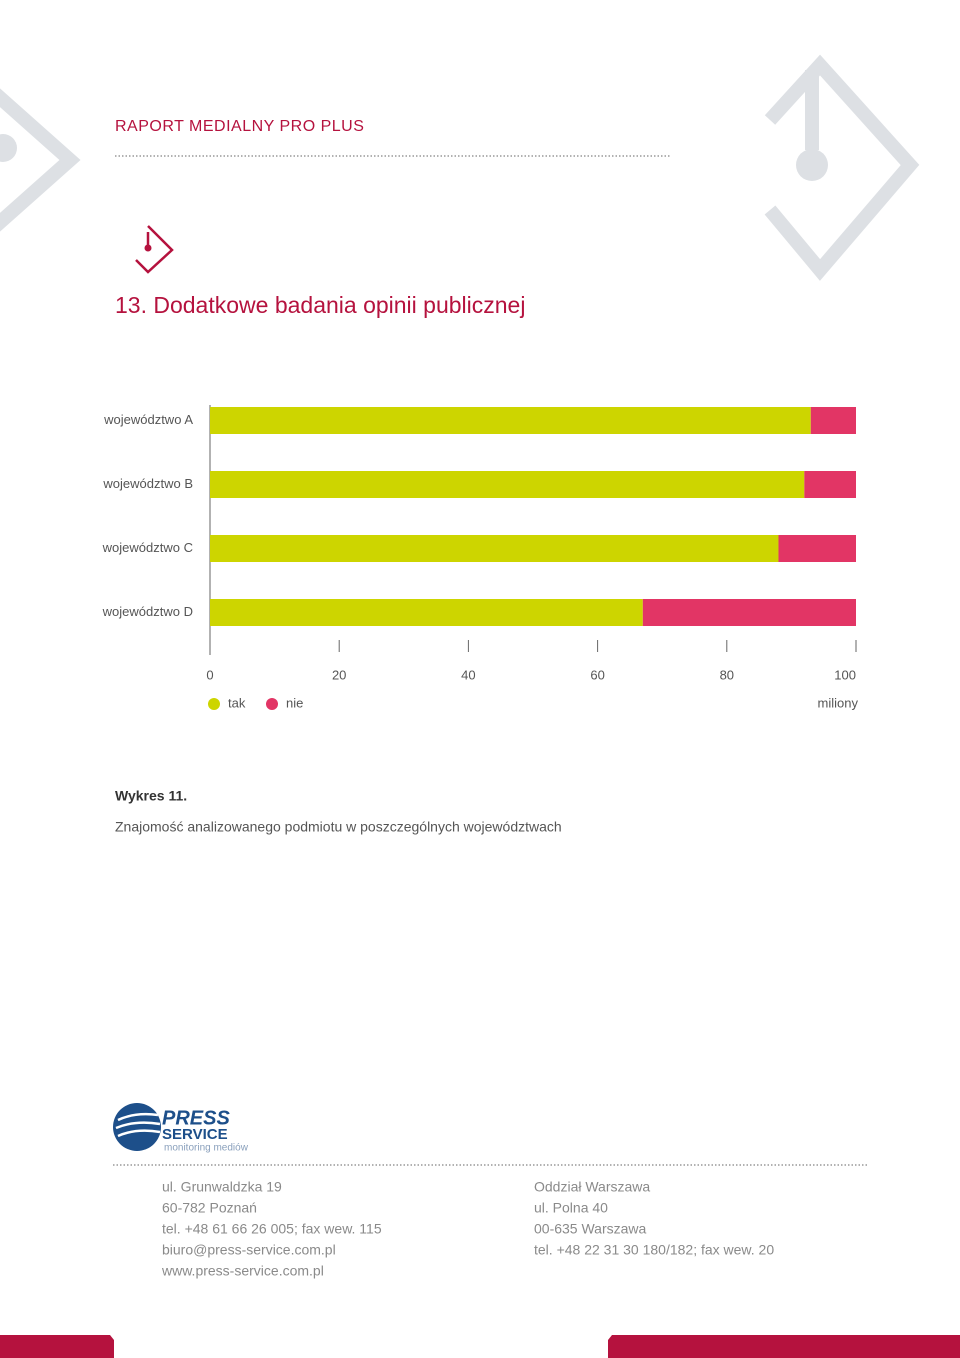  Describe the element at coordinates (206, 1148) in the screenshot. I see `logo-subtext: monitoring mediów` at that location.